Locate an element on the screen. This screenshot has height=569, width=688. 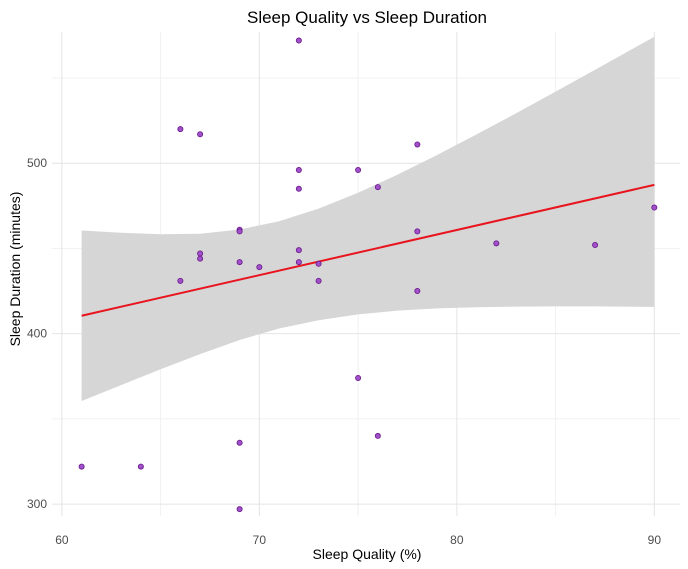
y-tick-label: 500 is located at coordinates (37, 163).